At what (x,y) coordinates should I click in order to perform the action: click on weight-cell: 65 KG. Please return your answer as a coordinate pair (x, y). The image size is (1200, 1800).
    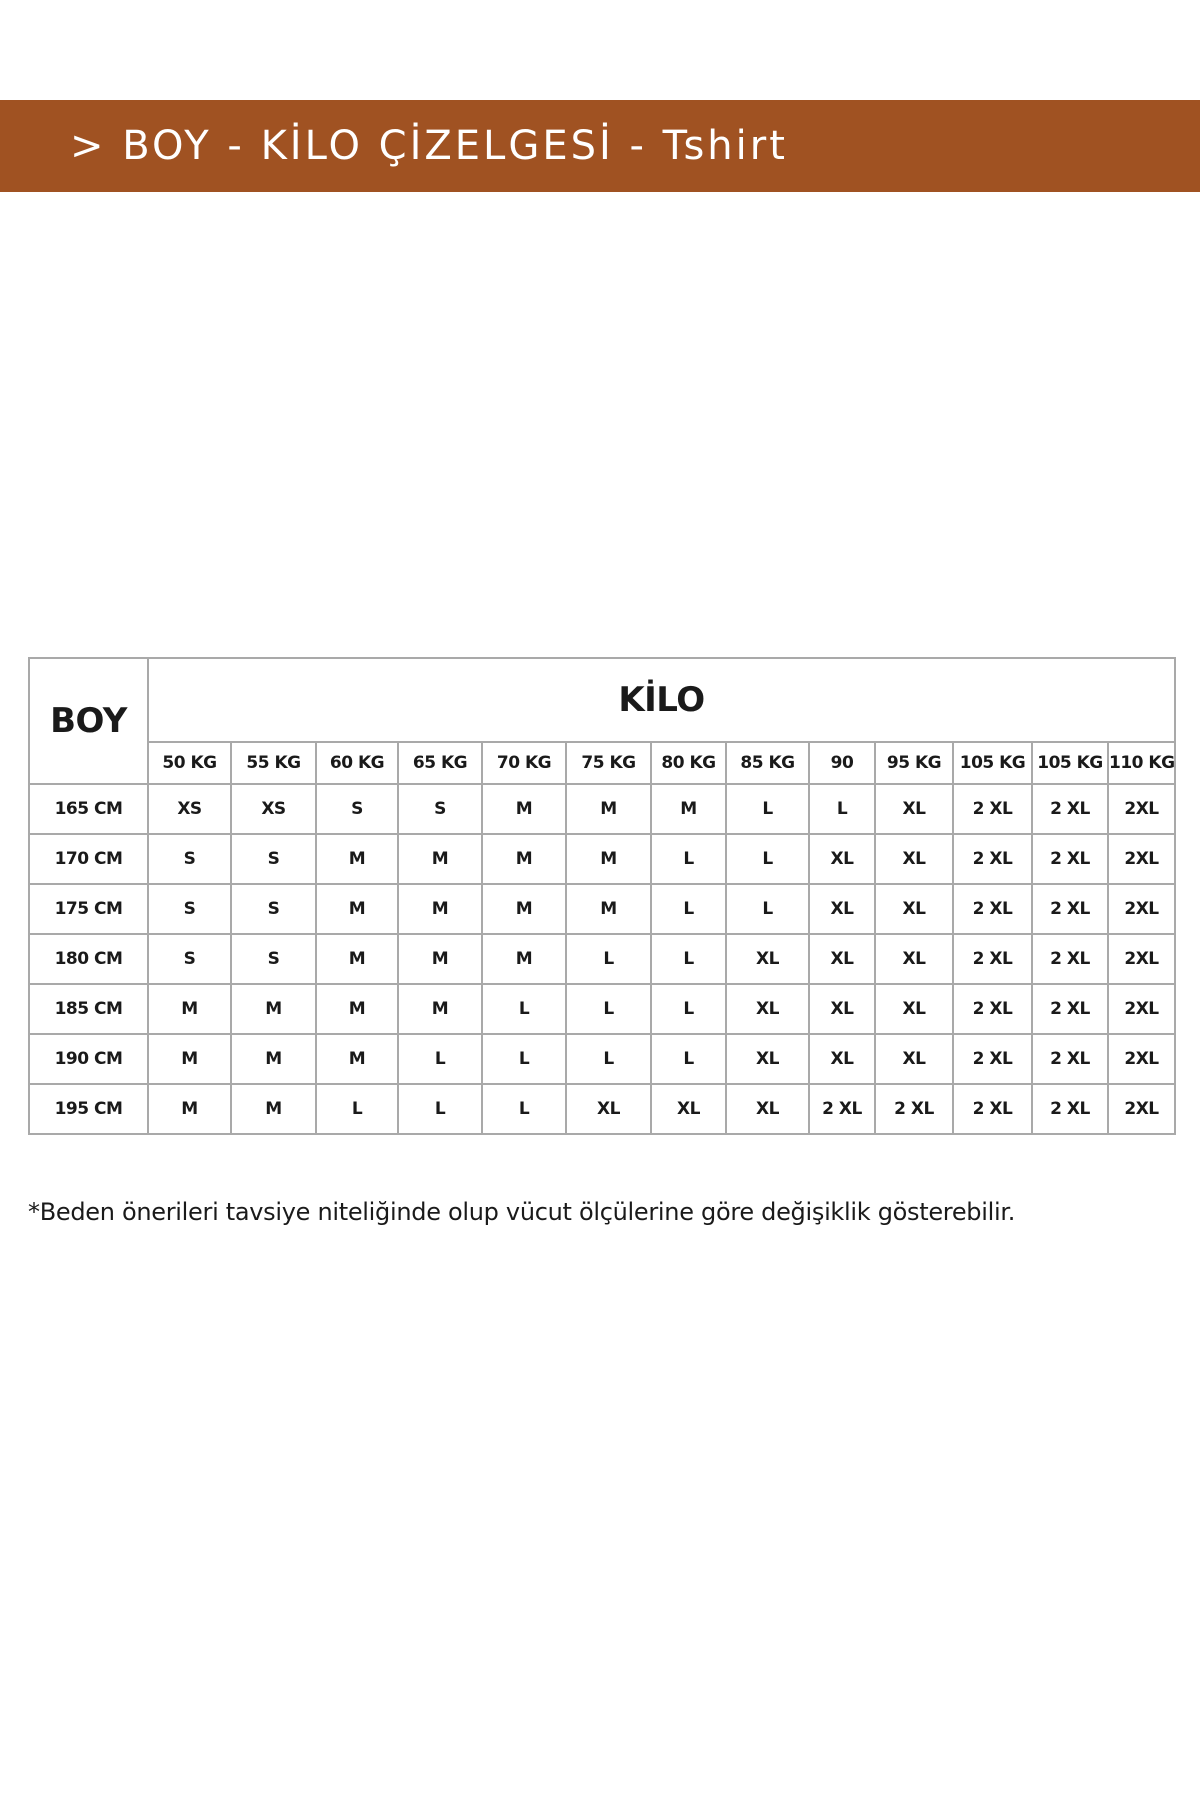
    Looking at the image, I should click on (440, 763).